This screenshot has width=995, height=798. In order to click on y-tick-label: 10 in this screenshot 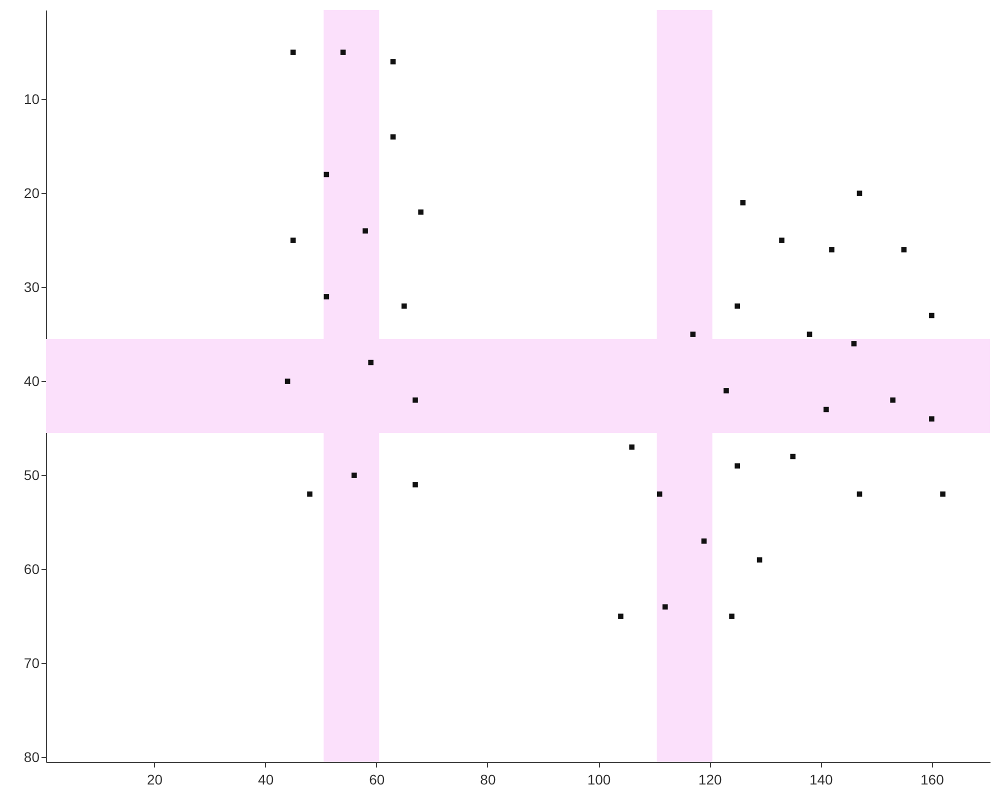, I will do `click(32, 98)`.